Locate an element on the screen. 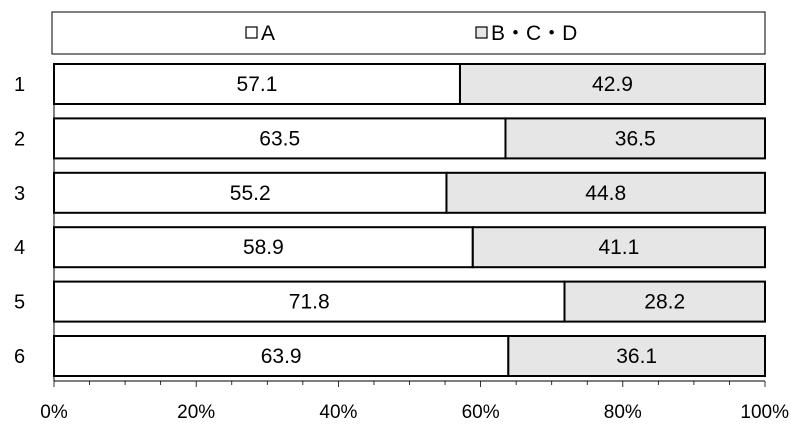 Image resolution: width=791 pixels, height=427 pixels. legend-frame is located at coordinates (408, 33).